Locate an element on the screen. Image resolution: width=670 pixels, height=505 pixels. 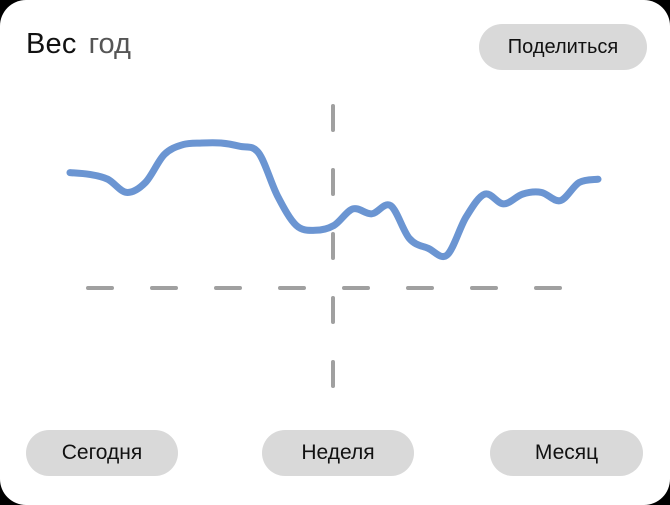
share-button: Поделиться is located at coordinates (563, 47).